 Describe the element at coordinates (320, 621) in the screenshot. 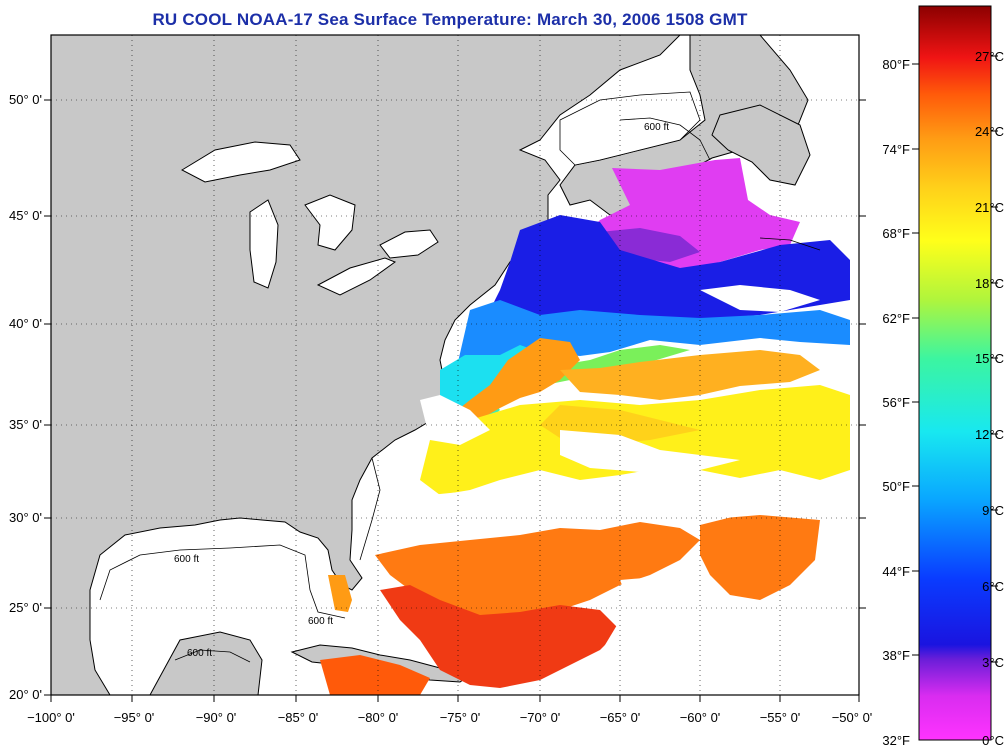

I see `contour-label-3: 600 ft` at that location.